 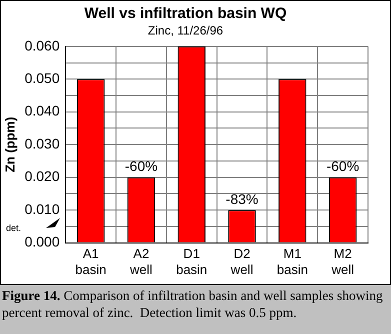 What do you see at coordinates (90, 261) in the screenshot?
I see `x-tick-label: A1 basin` at bounding box center [90, 261].